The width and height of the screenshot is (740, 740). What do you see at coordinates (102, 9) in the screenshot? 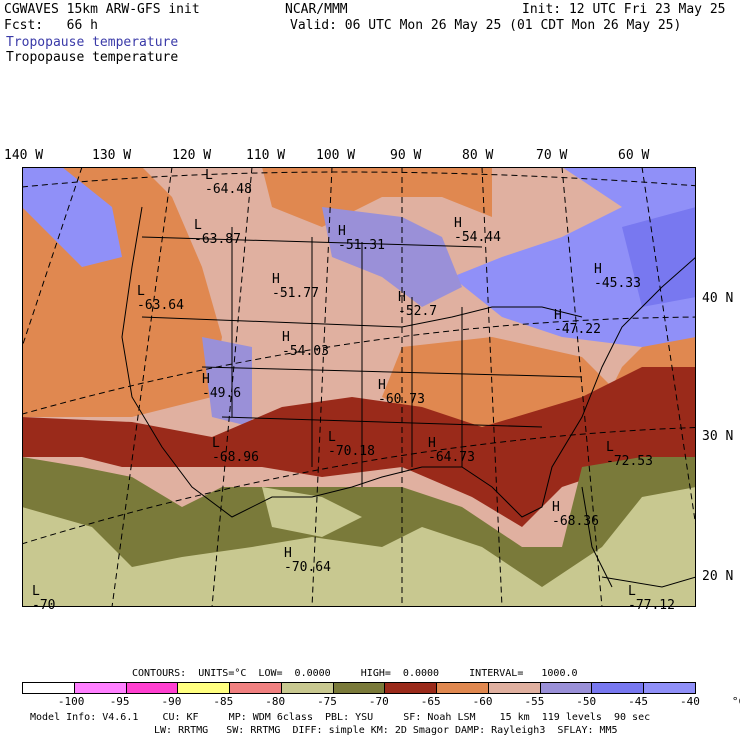
I see `model-title: CGWAVES 15km ARW-GFS init` at bounding box center [102, 9].